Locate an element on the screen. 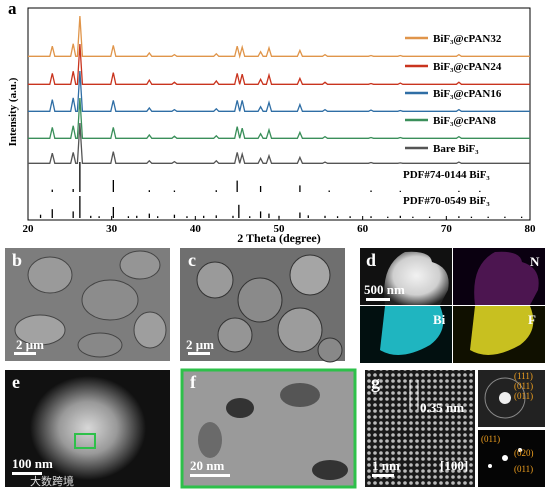 The height and width of the screenshot is (495, 554). element-label: F is located at coordinates (532, 319).